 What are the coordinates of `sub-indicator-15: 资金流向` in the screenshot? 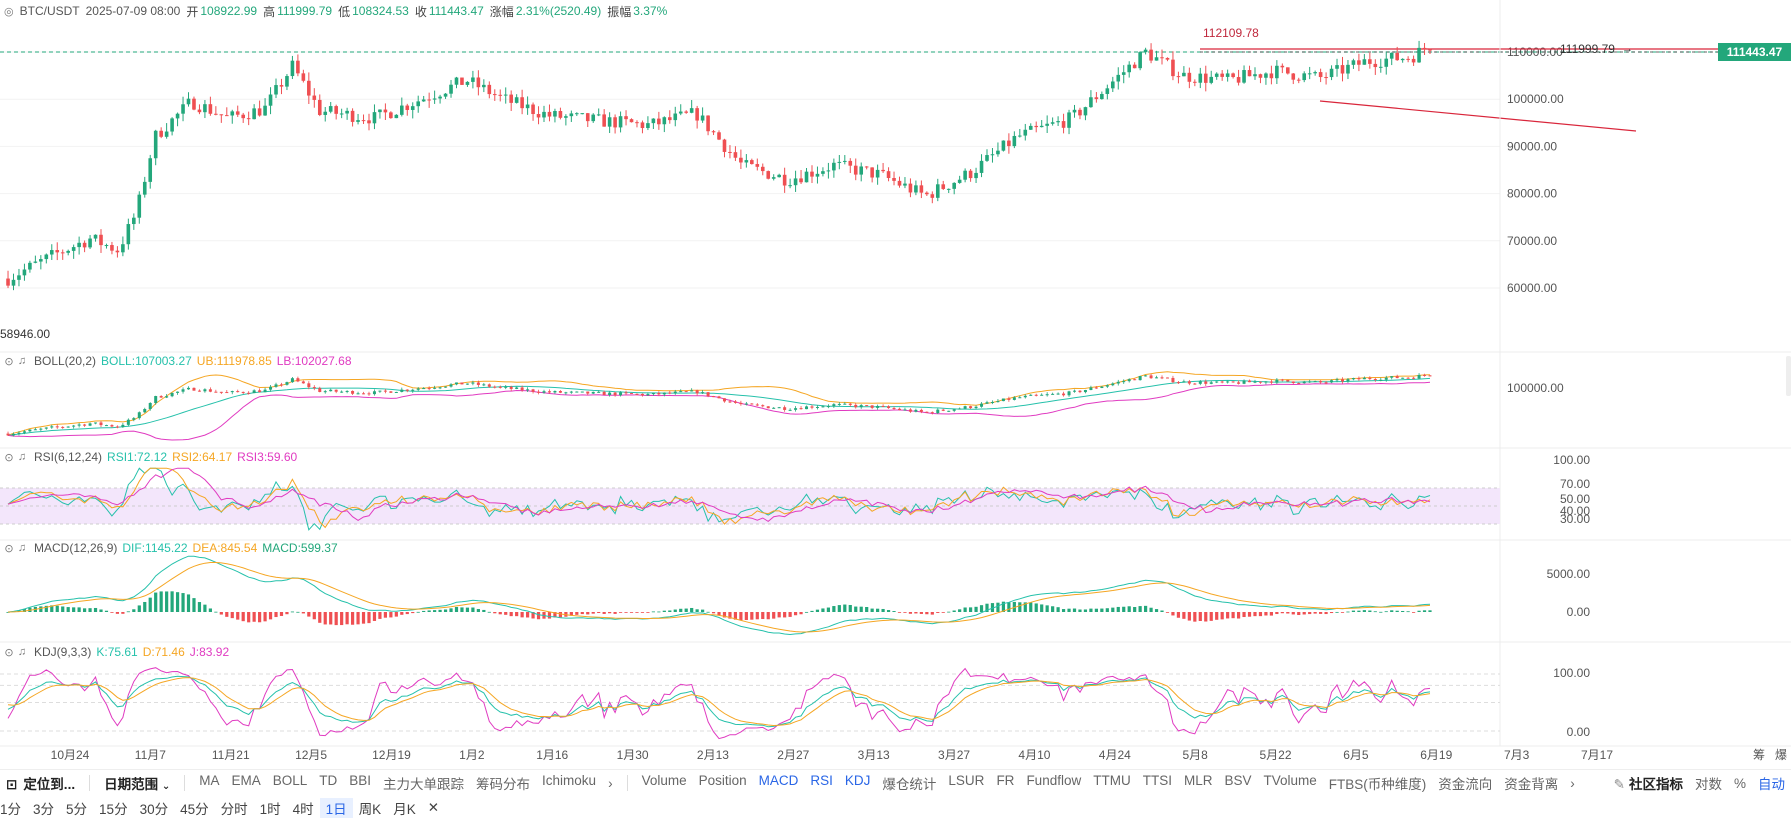 It's located at (1465, 784).